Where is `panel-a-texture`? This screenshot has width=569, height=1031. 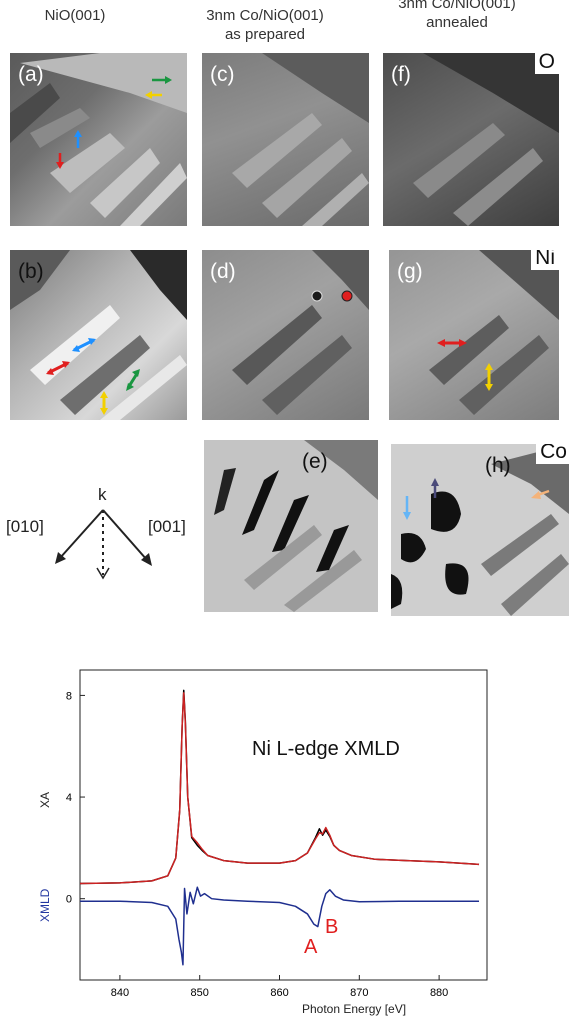
panel-a-texture is located at coordinates (98, 139).